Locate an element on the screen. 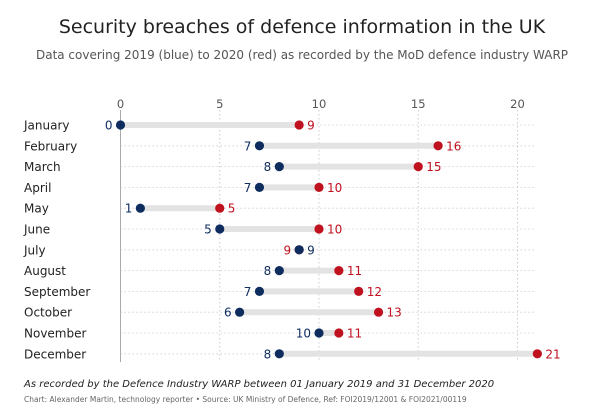 The height and width of the screenshot is (409, 604). x-tick-label: 10 is located at coordinates (319, 104).